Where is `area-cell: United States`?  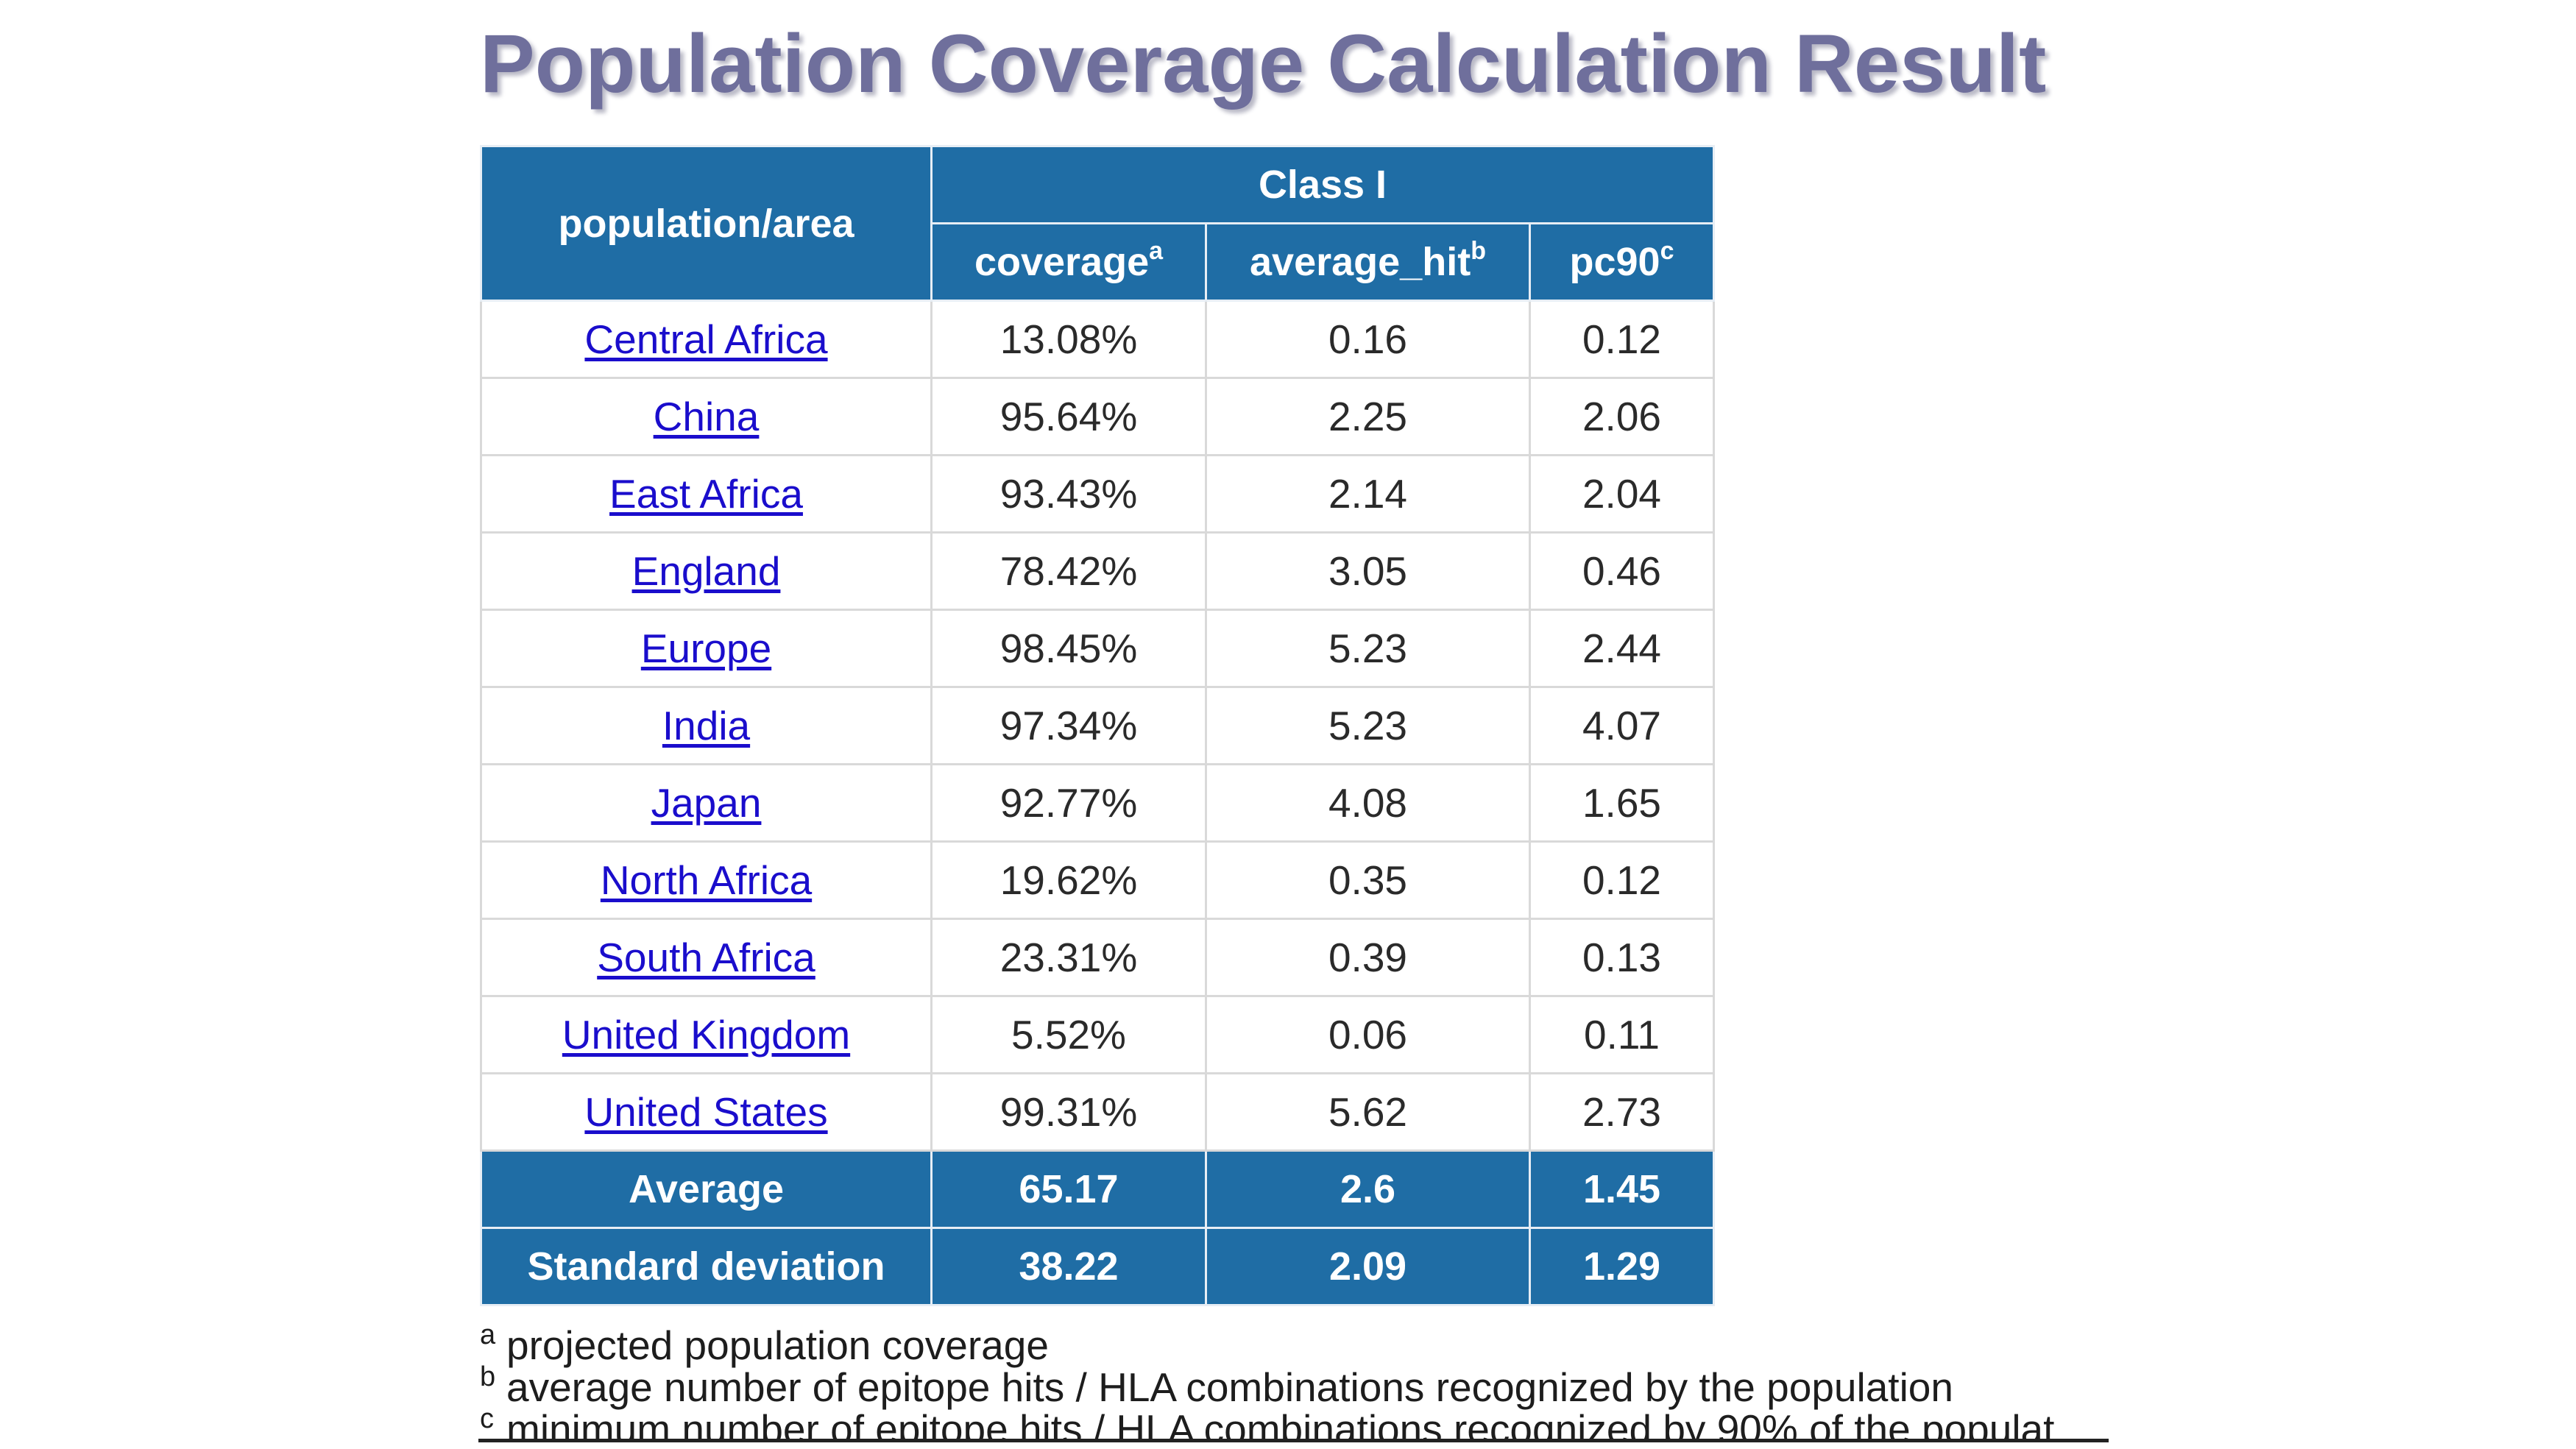 area-cell: United States is located at coordinates (706, 1112).